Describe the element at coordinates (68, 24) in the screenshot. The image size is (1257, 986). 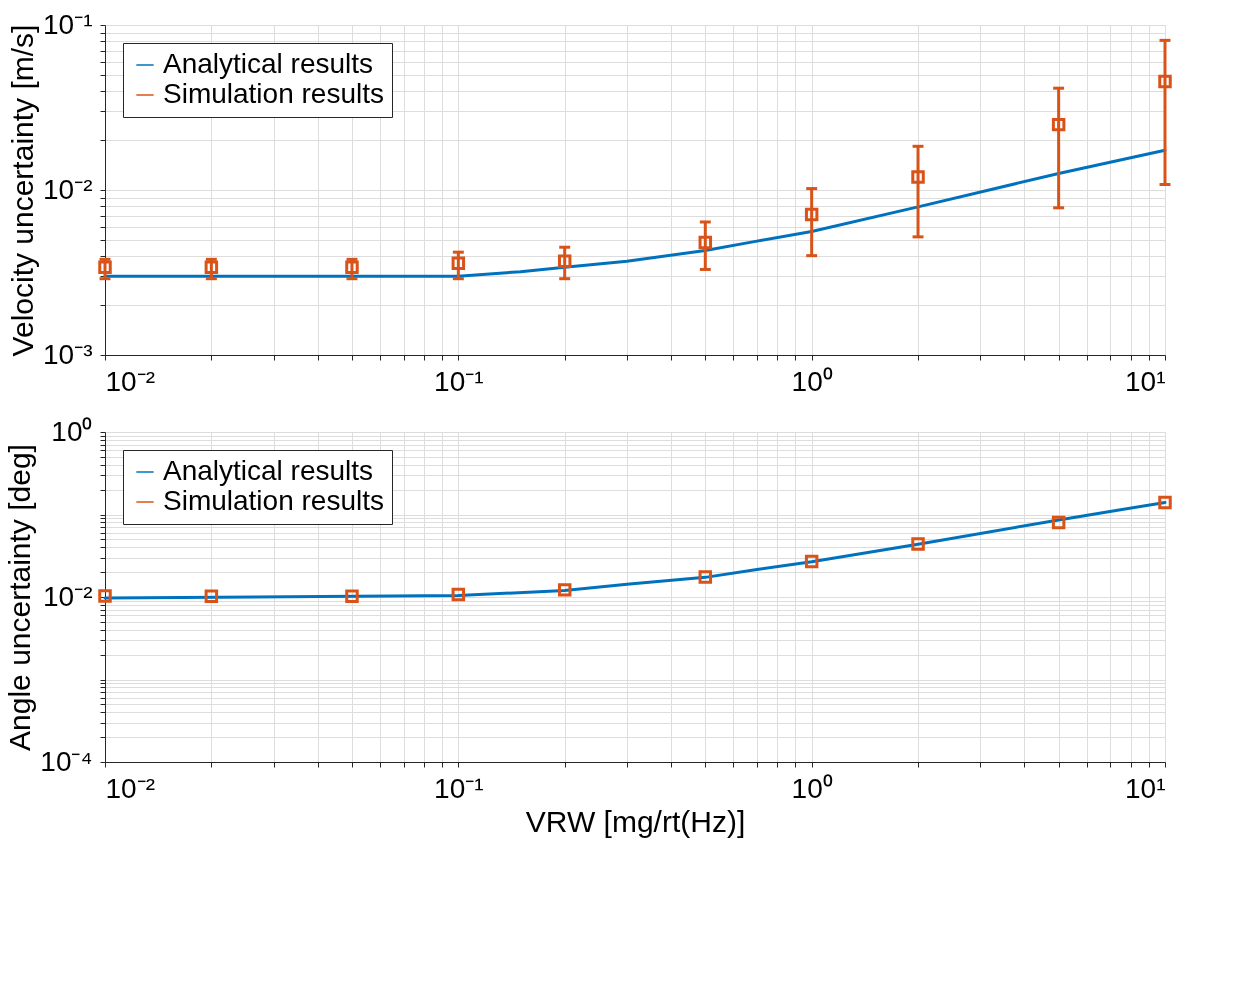
I see `y-tick-label: 10⁻¹` at that location.